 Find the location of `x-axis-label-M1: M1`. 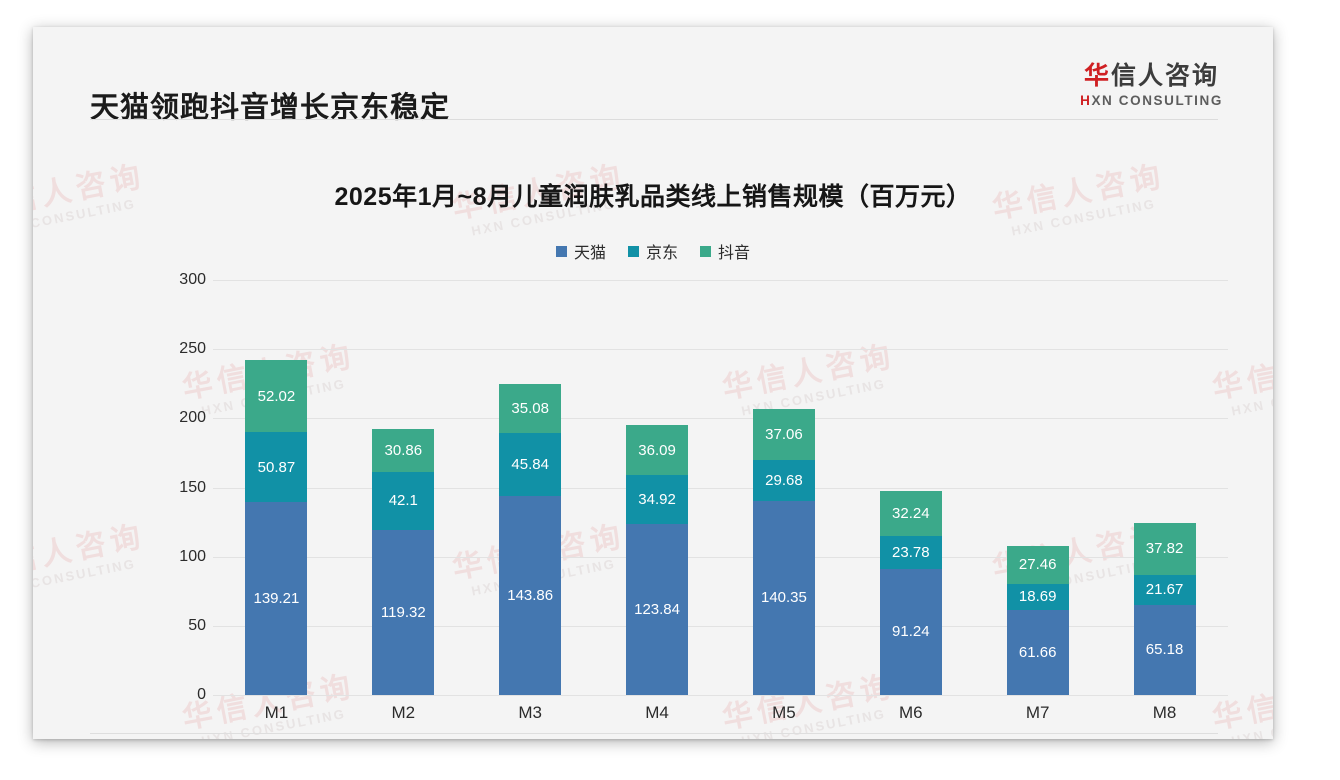

x-axis-label-M1: M1 is located at coordinates (276, 712).